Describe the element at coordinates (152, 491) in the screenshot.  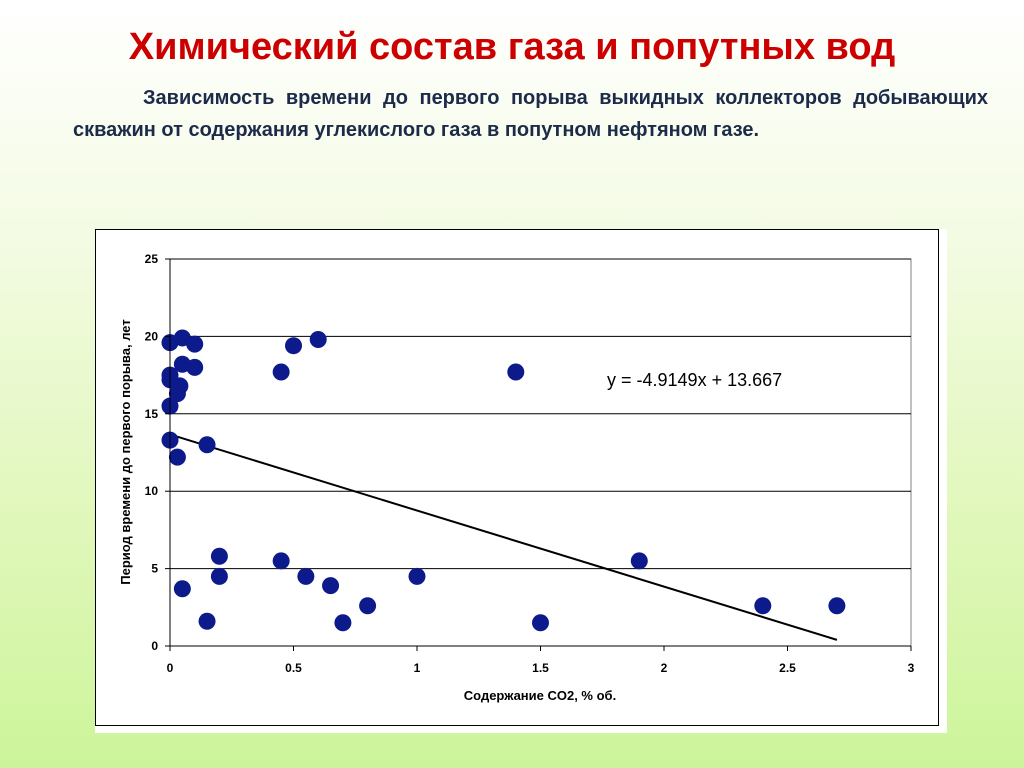
I see `y-tick-label: 10` at that location.